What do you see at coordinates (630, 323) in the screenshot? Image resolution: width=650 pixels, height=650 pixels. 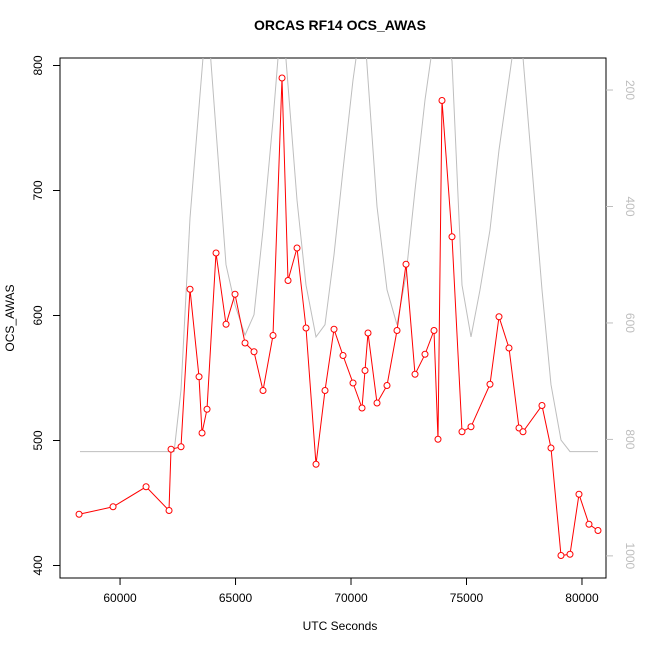 I see `y2-tick-label: 600` at bounding box center [630, 323].